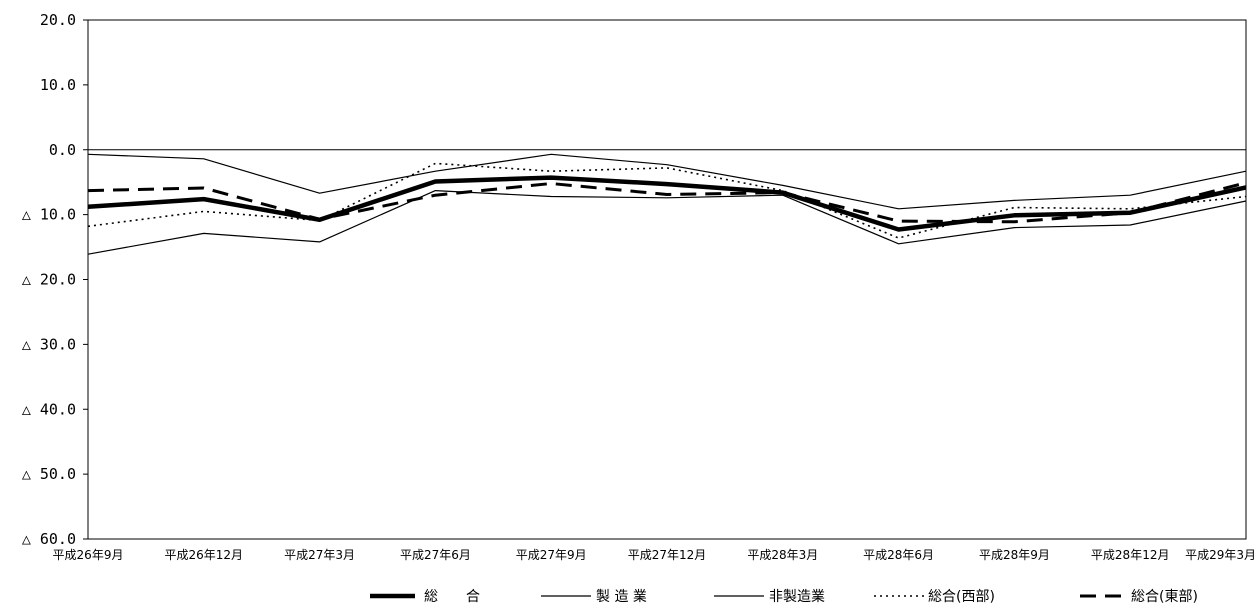 This screenshot has width=1258, height=610. What do you see at coordinates (49, 215) in the screenshot?
I see `y-tick-label: △ 10.0` at bounding box center [49, 215].